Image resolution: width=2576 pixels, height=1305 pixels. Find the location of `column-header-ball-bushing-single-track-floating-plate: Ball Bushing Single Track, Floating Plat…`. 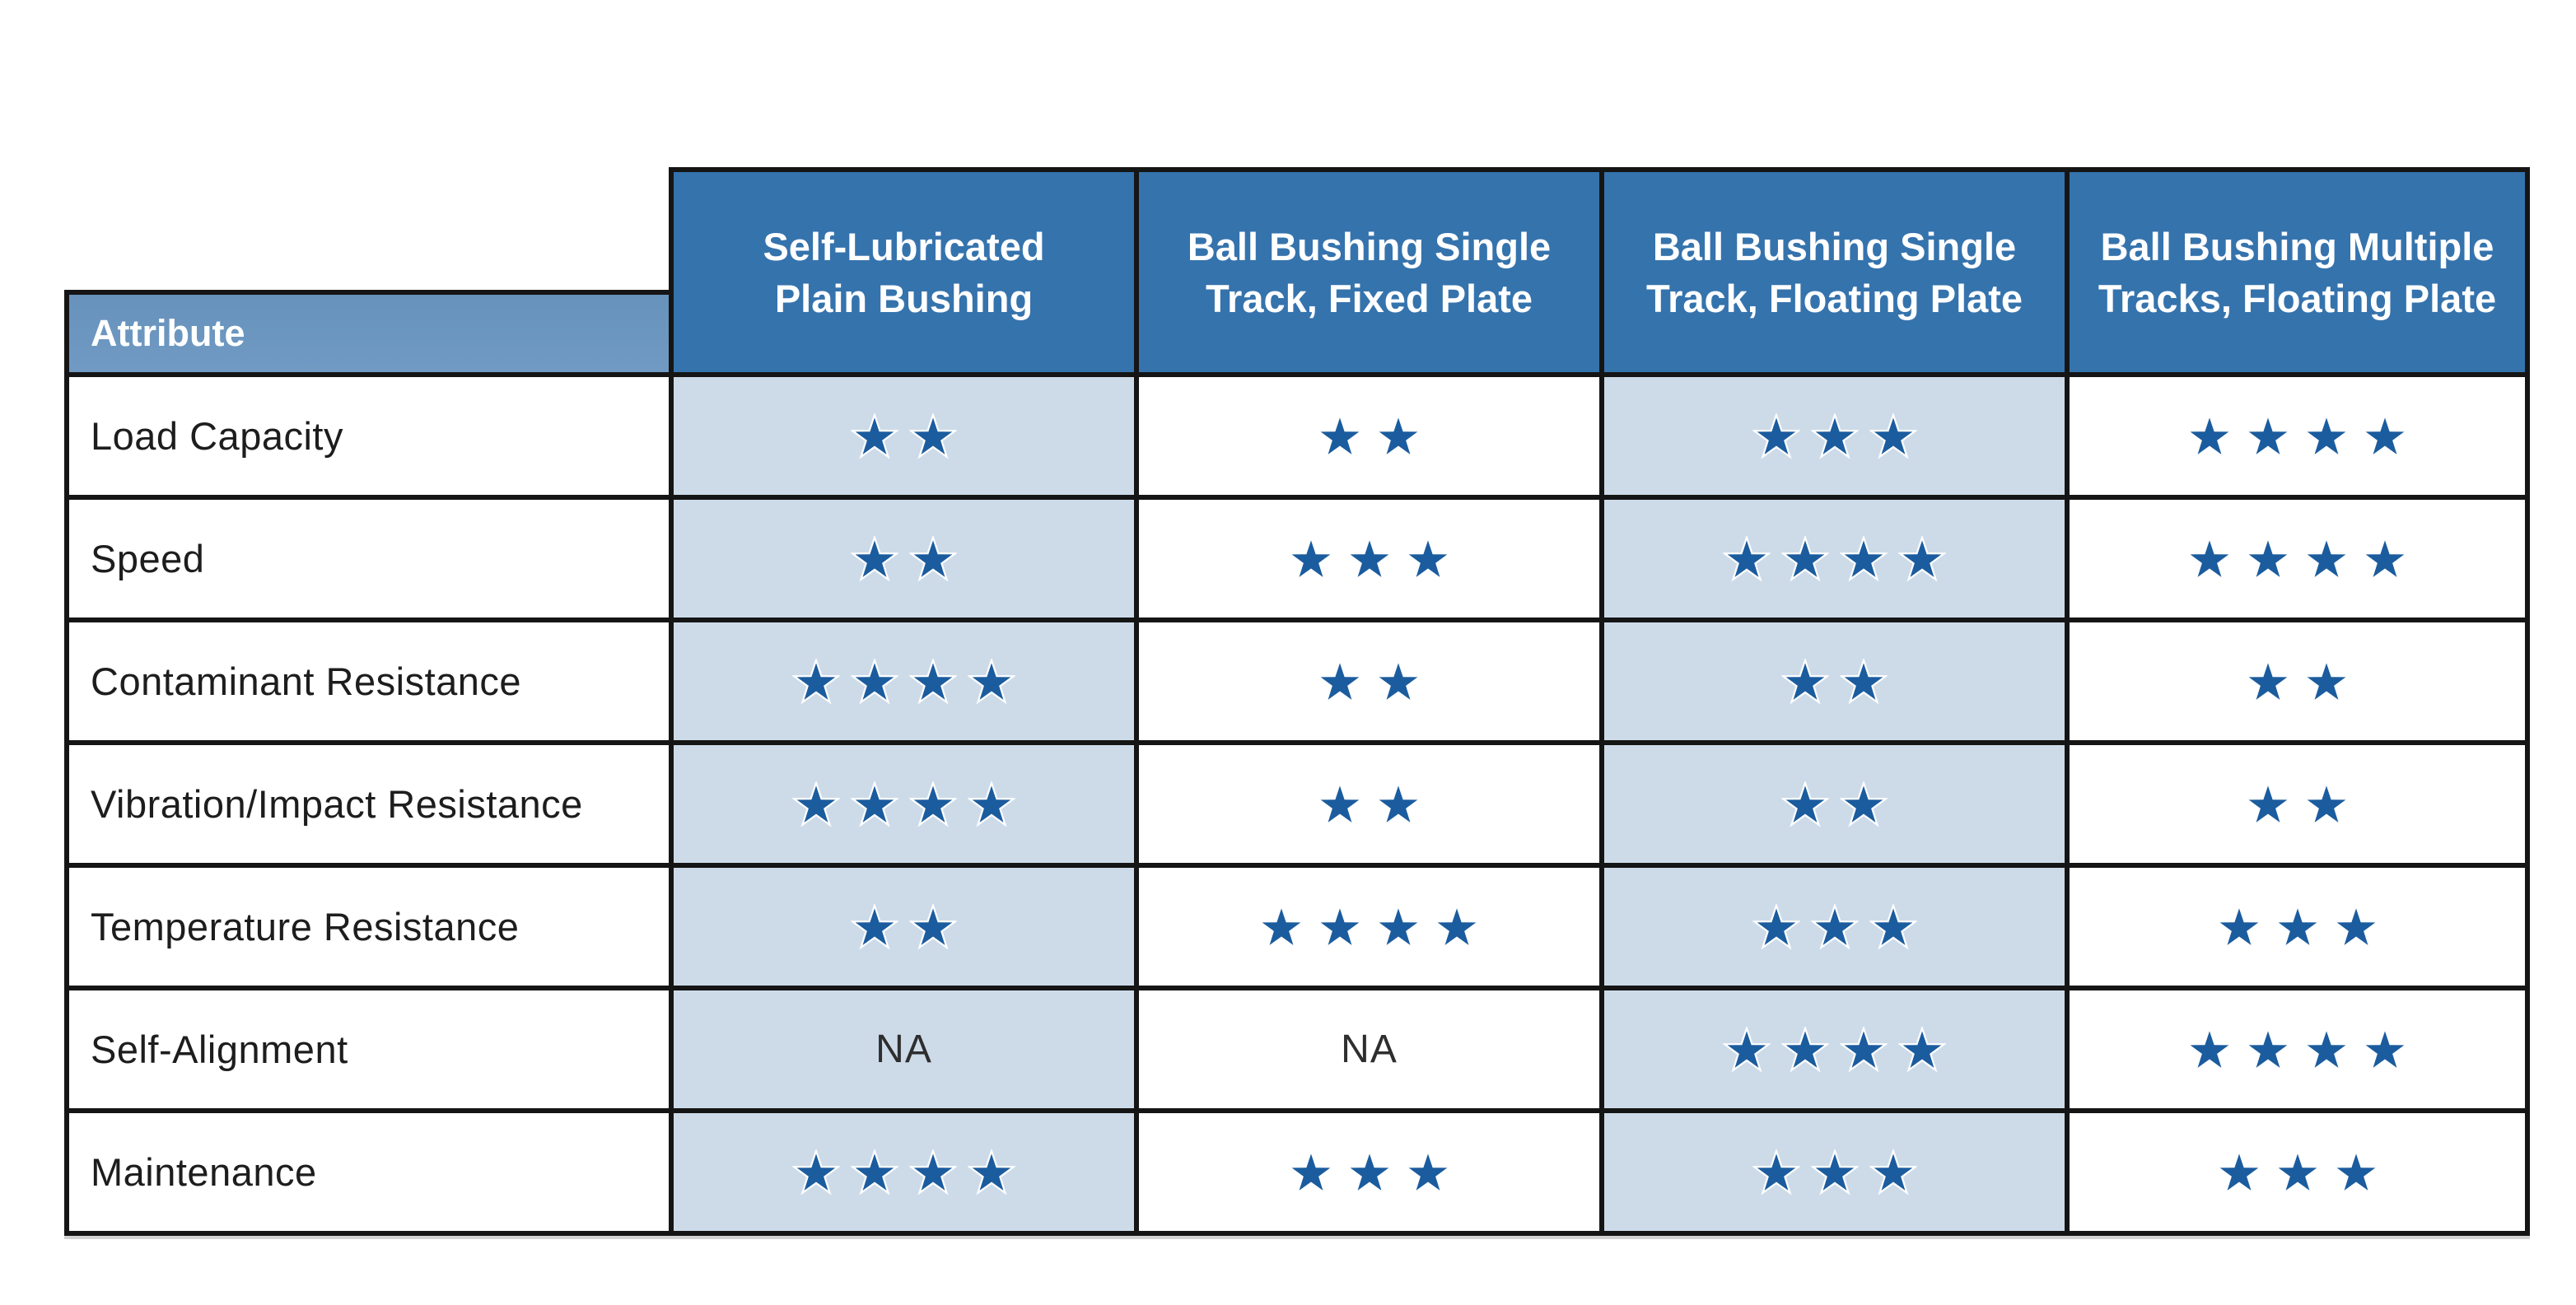

column-header-ball-bushing-single-track-floating-plate: Ball Bushing Single Track, Floating Plat… is located at coordinates (1834, 272).